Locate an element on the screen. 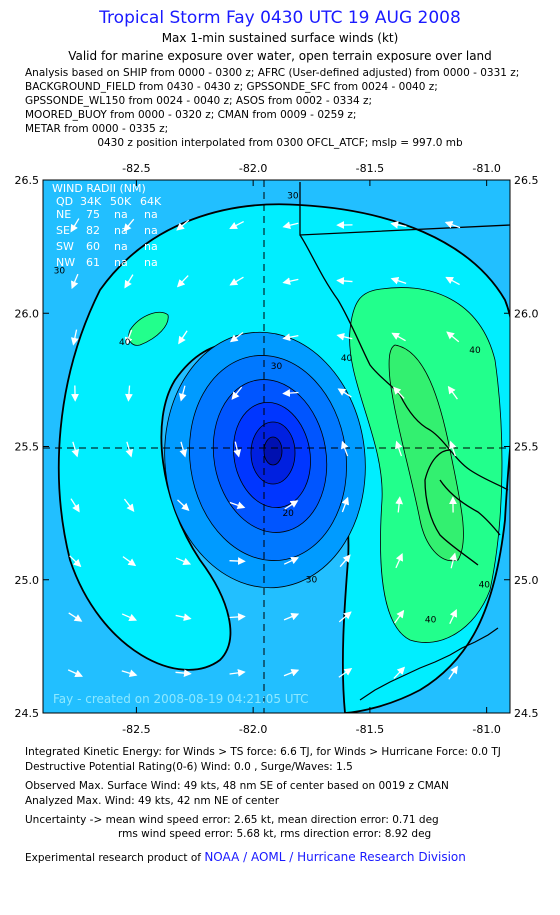  wind-radii-se-50kt: na is located at coordinates (121, 230).